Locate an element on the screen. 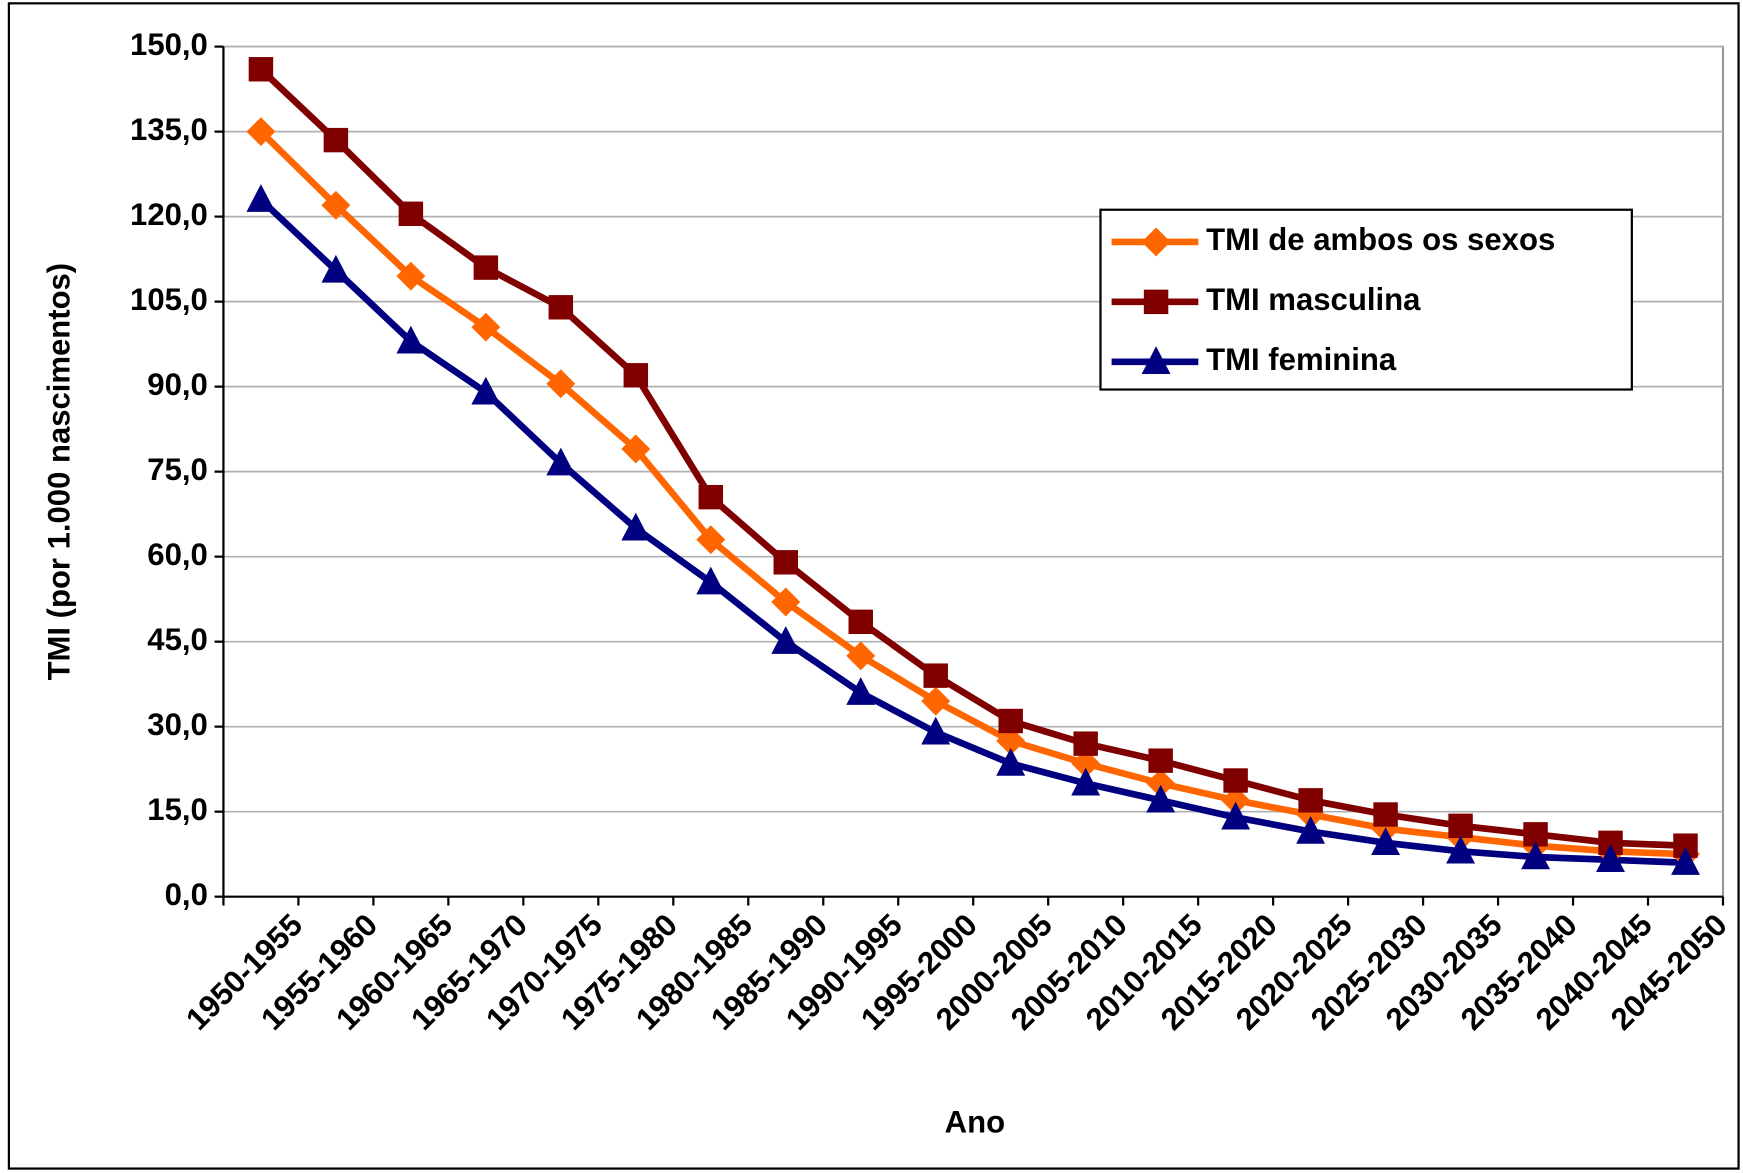 This screenshot has width=1743, height=1173. y-tick-label: 120,0 is located at coordinates (169, 214).